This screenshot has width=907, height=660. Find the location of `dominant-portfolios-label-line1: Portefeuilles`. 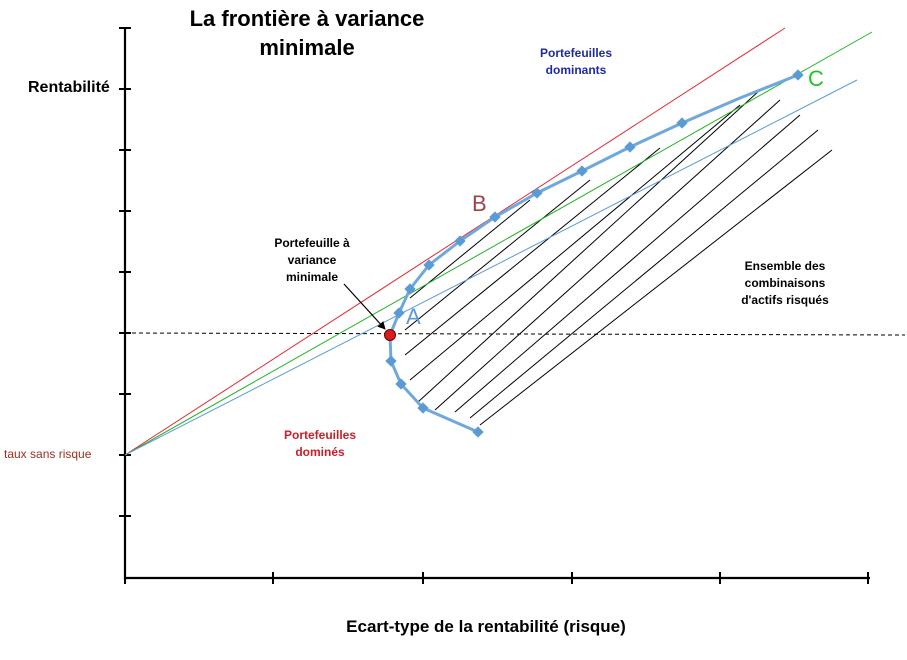

dominant-portfolios-label-line1: Portefeuilles is located at coordinates (576, 53).